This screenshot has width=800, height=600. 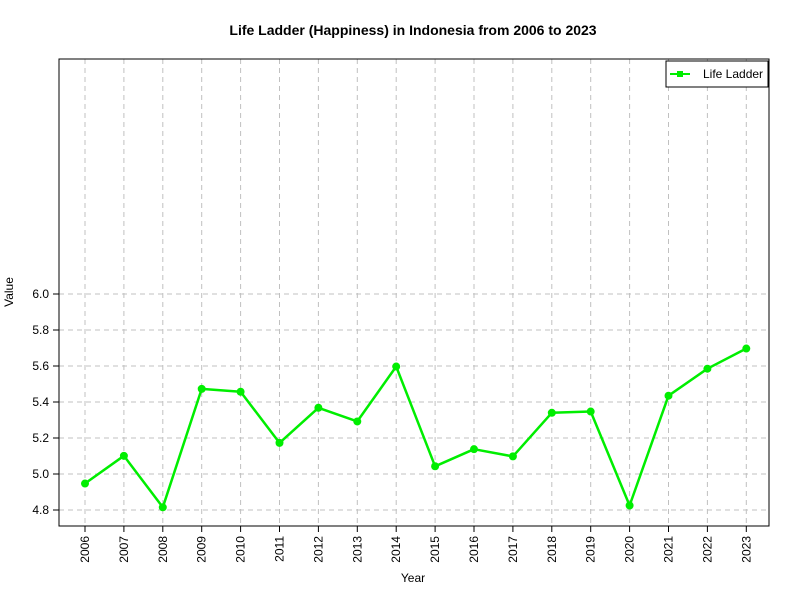 I want to click on x-tick-label: 2016, so click(x=474, y=549).